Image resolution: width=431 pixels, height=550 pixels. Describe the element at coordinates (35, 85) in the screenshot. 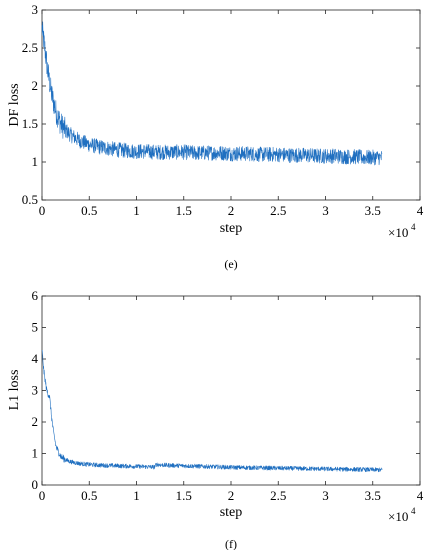

I see `y-tick-label-e-3: 2` at that location.